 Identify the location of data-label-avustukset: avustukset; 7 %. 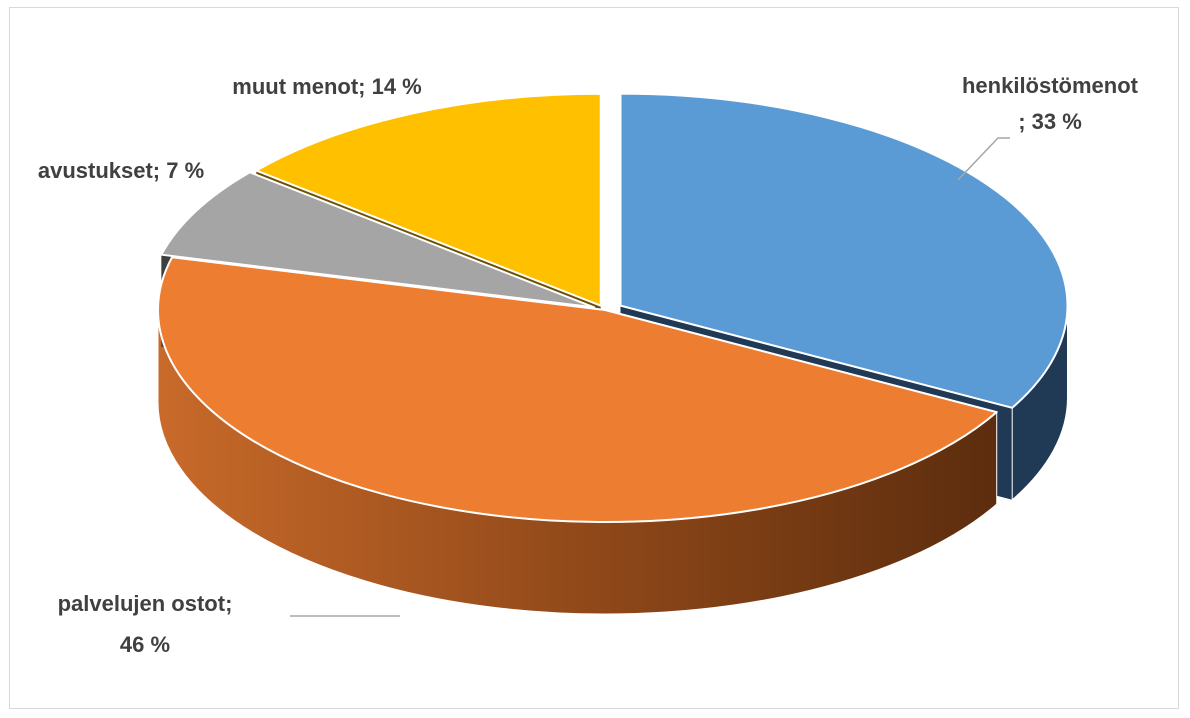
(121, 170).